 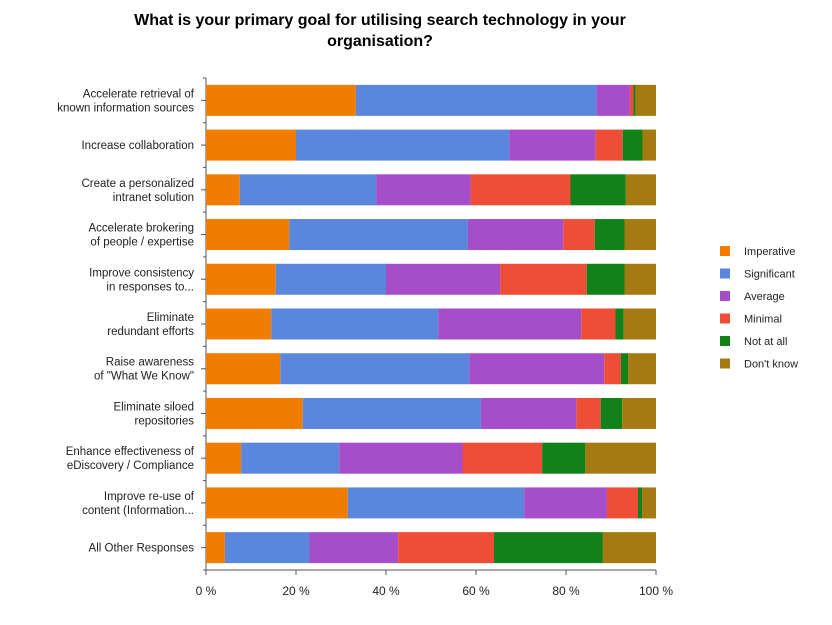 What do you see at coordinates (125, 108) in the screenshot?
I see `category-label-line: known information sources` at bounding box center [125, 108].